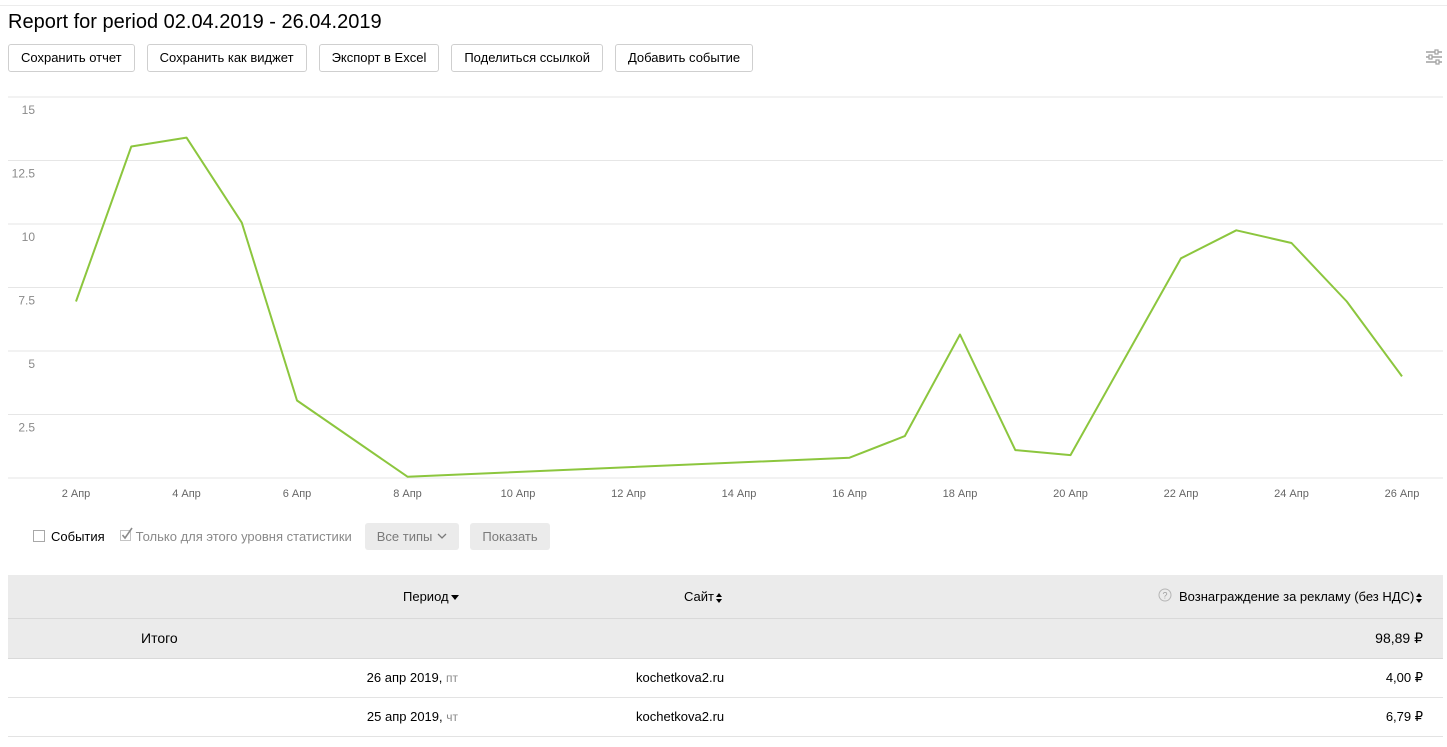 This screenshot has height=747, width=1447. Describe the element at coordinates (723, 5) in the screenshot. I see `top-divider` at that location.